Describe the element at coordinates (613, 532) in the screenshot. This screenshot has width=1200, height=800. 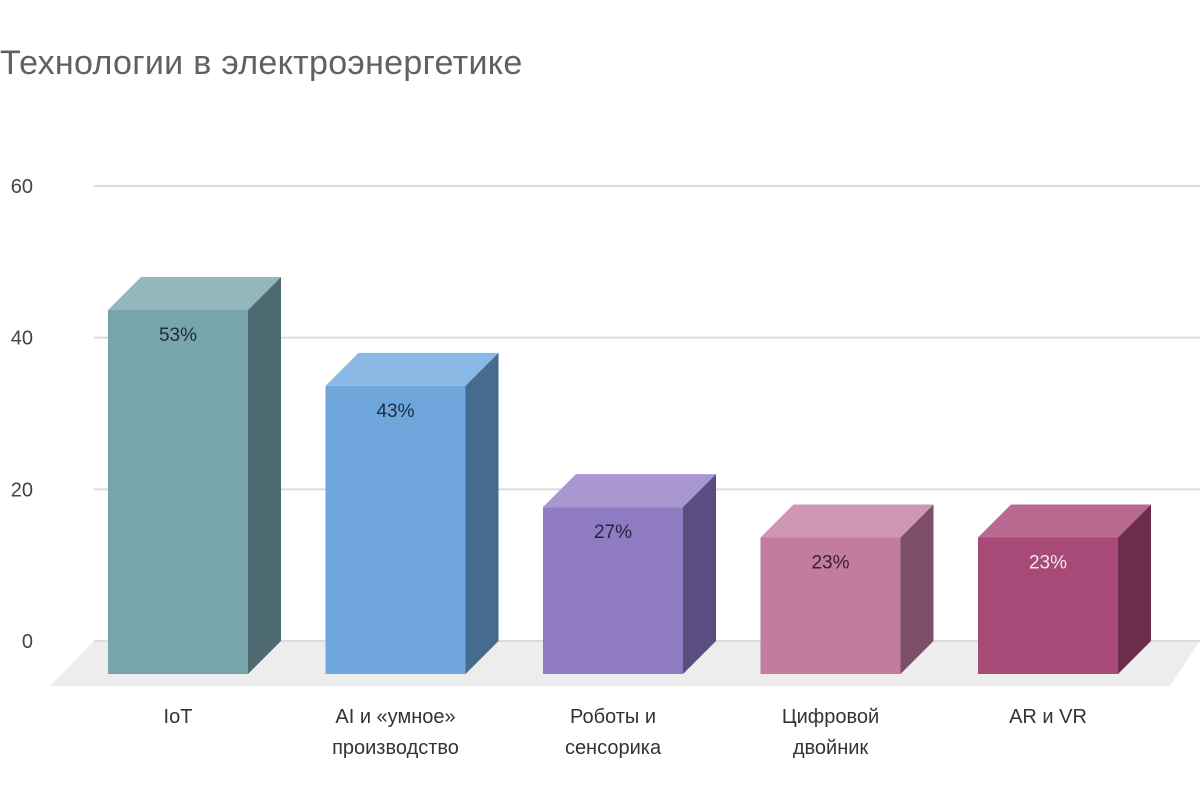
I see `data-label: 27%` at that location.